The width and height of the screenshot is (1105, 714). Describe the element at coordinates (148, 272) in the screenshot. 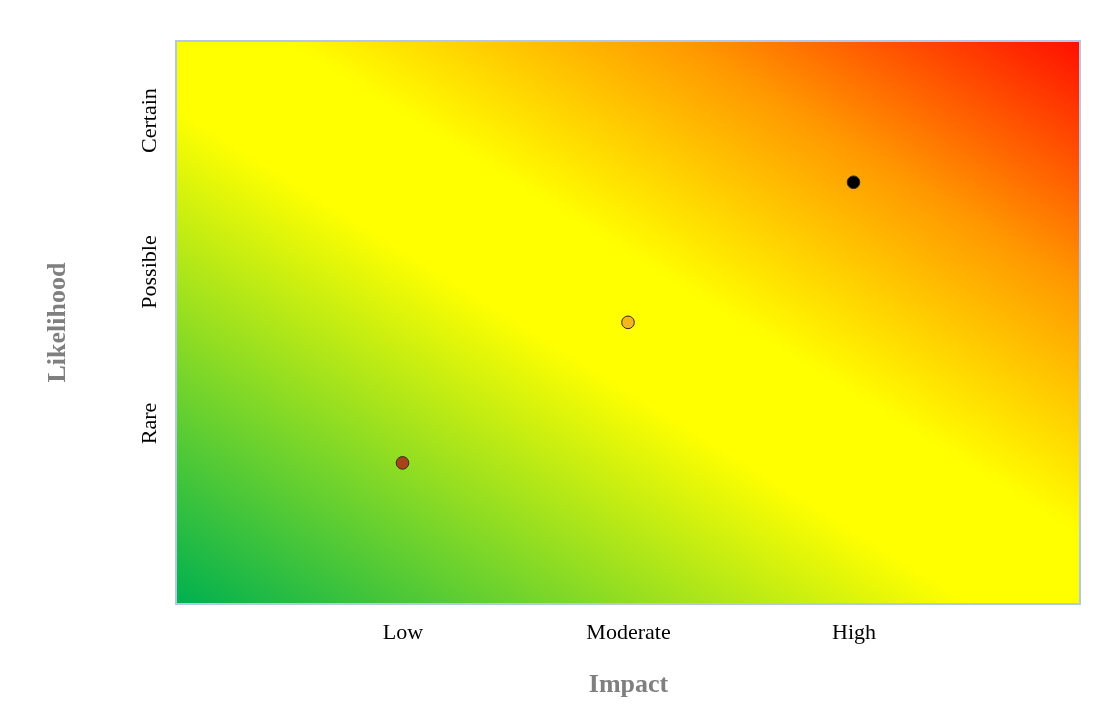

I see `text: Possible` at that location.